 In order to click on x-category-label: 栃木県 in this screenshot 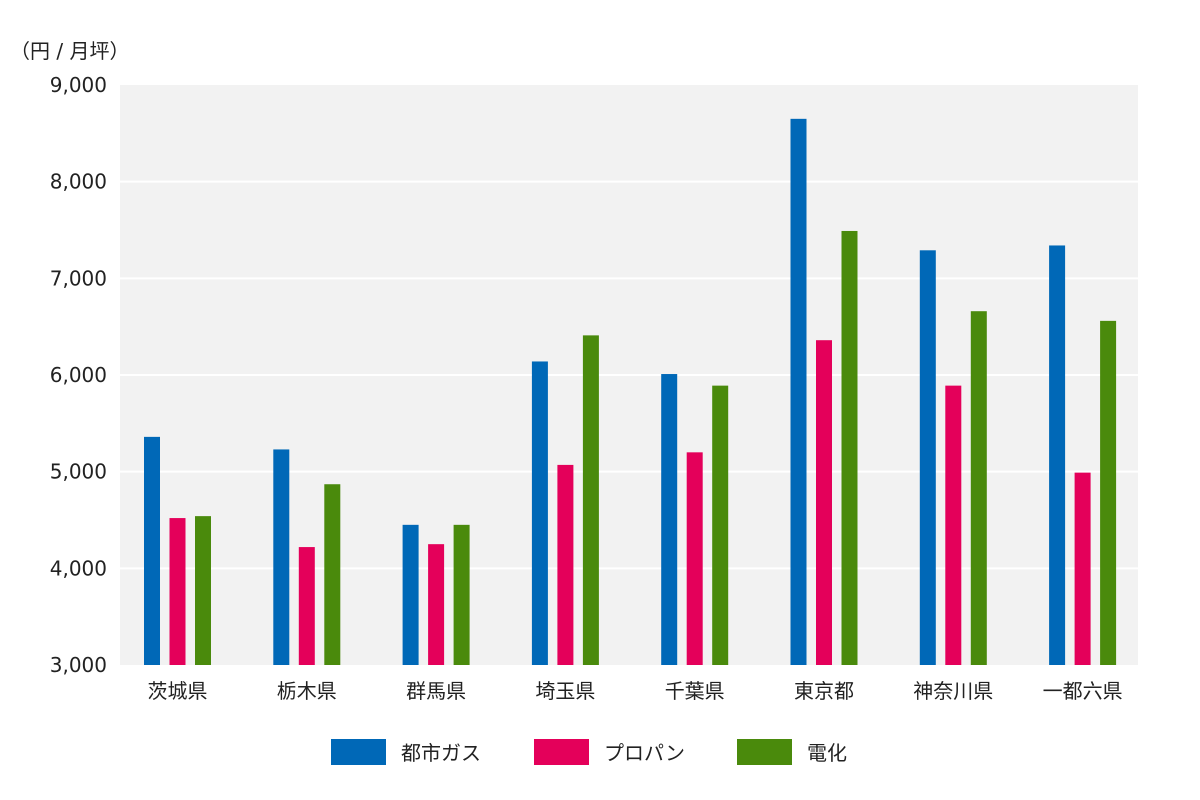, I will do `click(307, 691)`.